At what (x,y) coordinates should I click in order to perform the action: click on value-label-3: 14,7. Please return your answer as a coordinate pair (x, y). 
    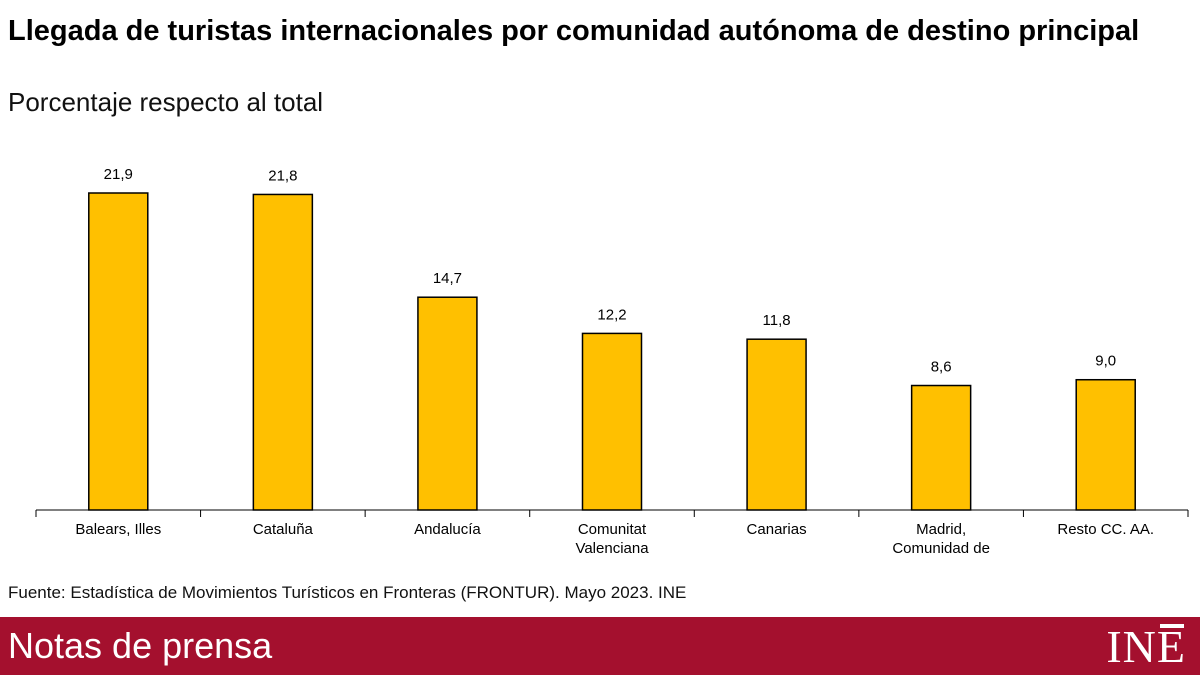
    Looking at the image, I should click on (447, 278).